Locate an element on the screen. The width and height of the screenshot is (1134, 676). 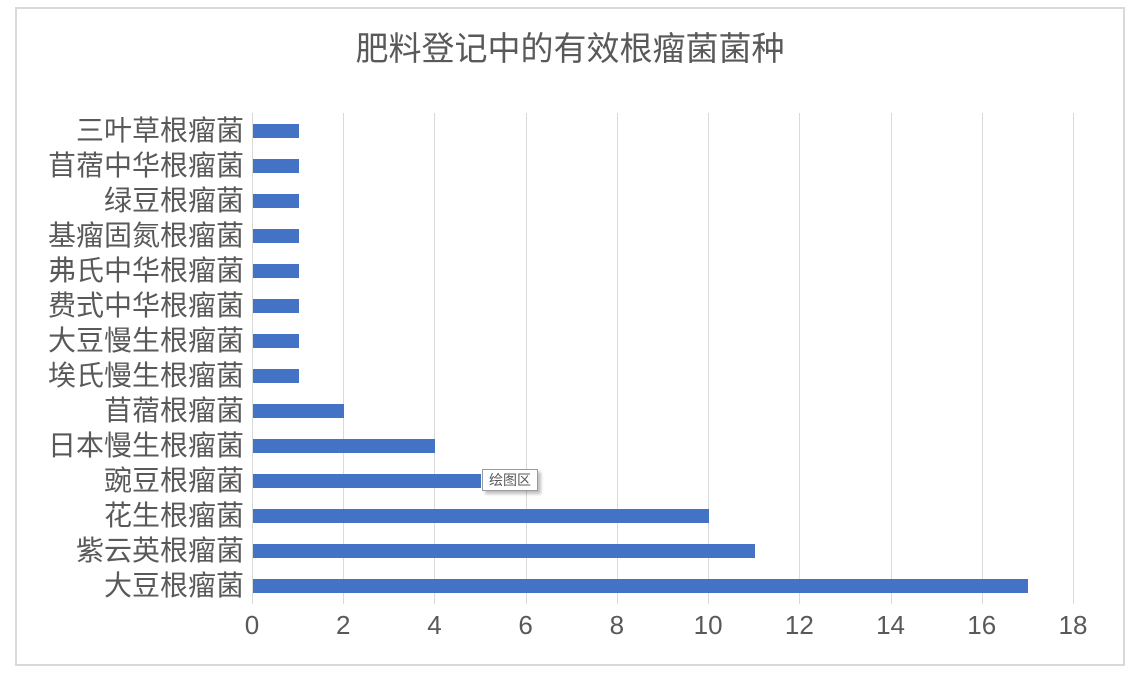
category-label: 苜蓿中华根瘤菌 is located at coordinates (145, 165).